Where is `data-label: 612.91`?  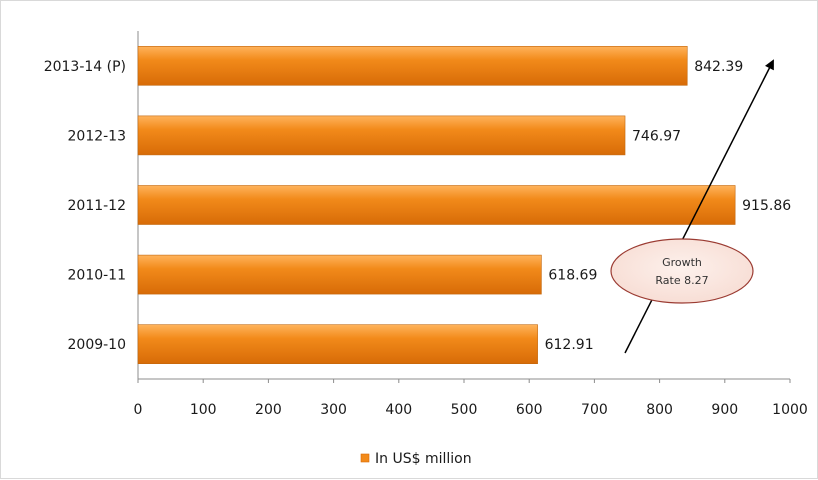 data-label: 612.91 is located at coordinates (569, 345).